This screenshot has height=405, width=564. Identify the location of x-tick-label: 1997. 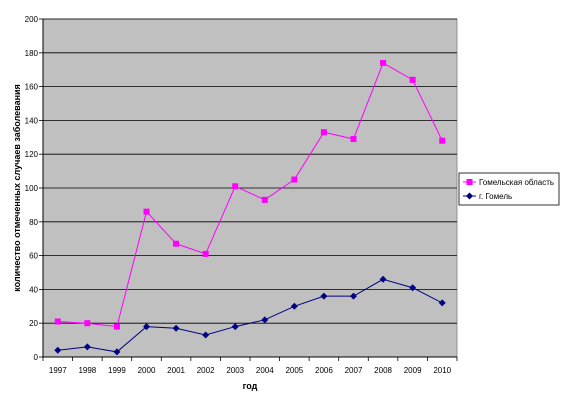
(58, 370).